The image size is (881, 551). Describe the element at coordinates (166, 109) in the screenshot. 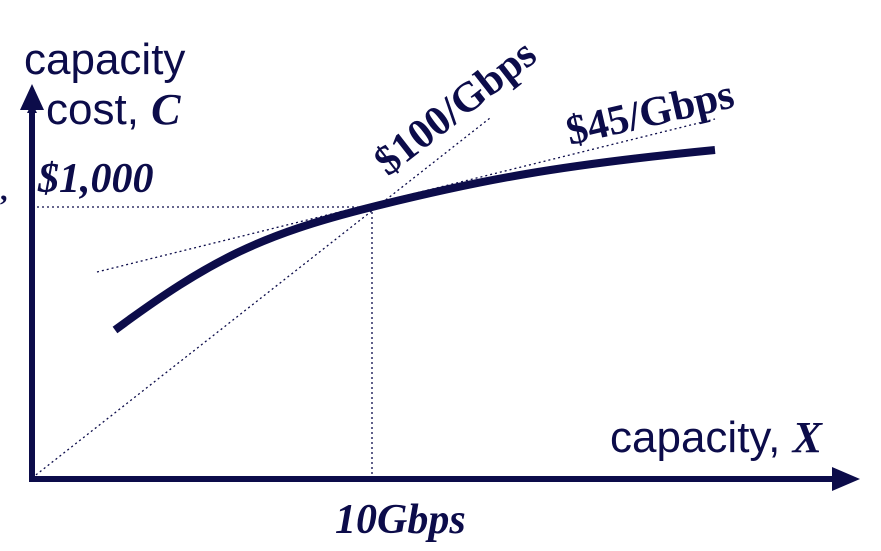

I see `y-axis-variable: C` at that location.